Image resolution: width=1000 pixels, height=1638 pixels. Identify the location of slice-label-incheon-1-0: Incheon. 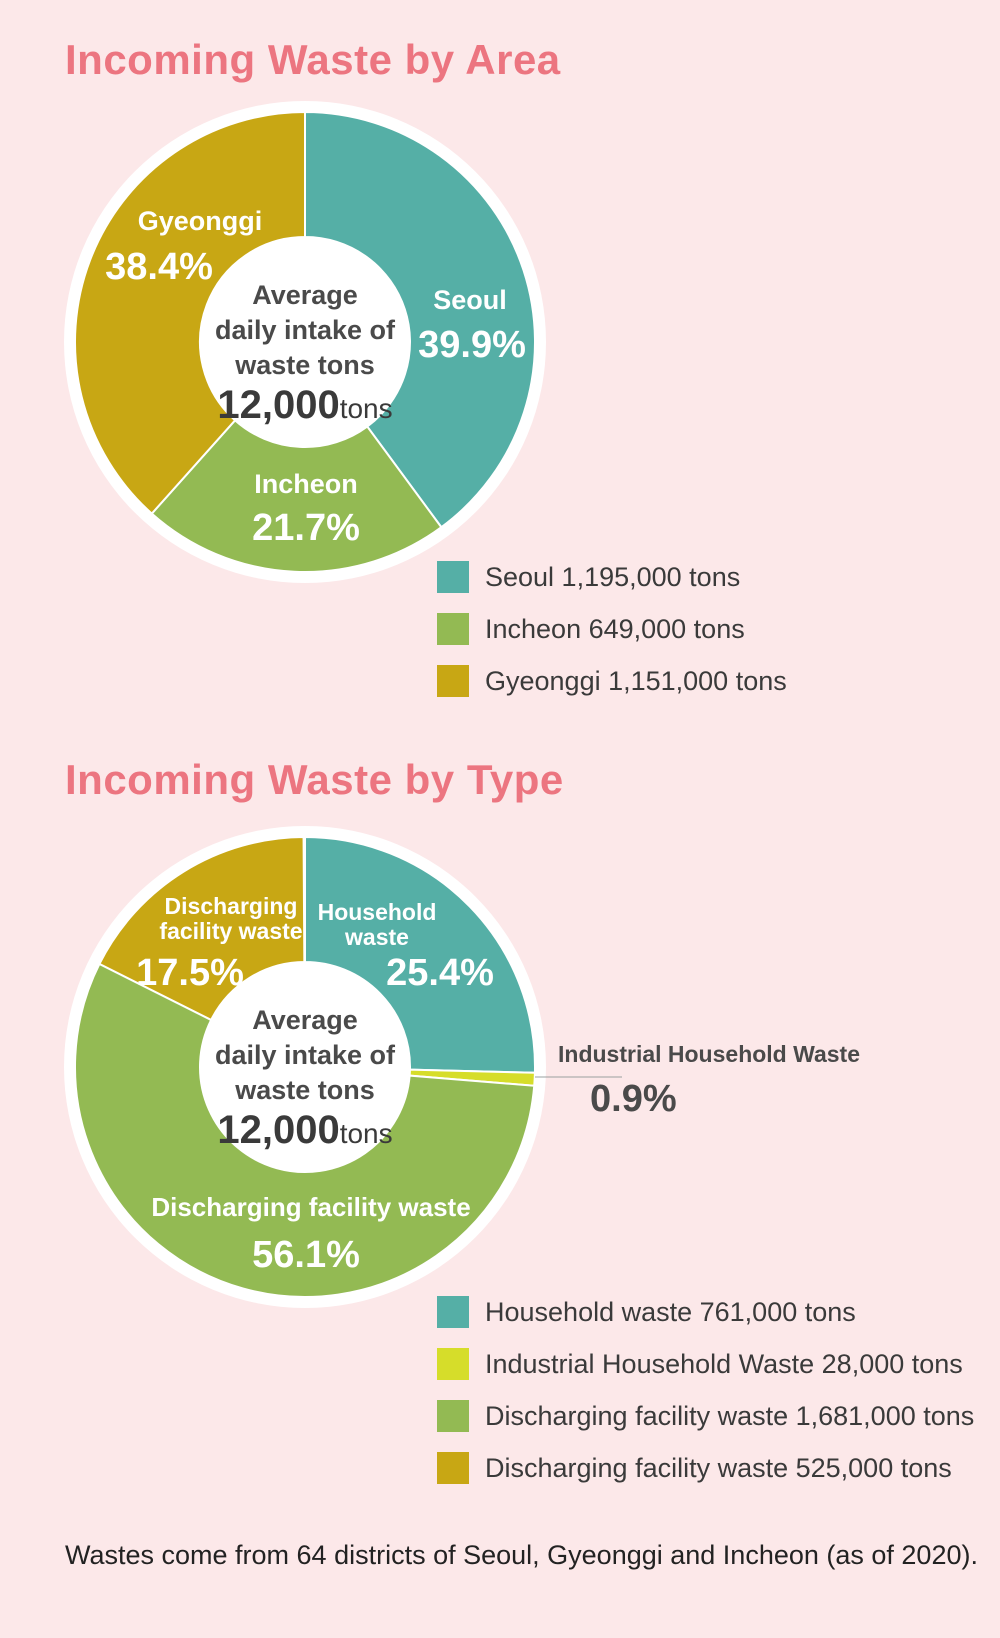
(306, 484).